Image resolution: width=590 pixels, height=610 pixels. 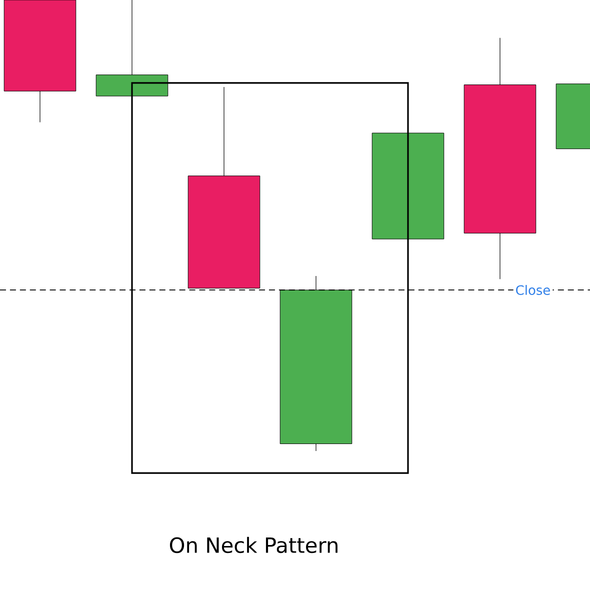 What do you see at coordinates (254, 545) in the screenshot?
I see `text: On Neck Pattern` at bounding box center [254, 545].